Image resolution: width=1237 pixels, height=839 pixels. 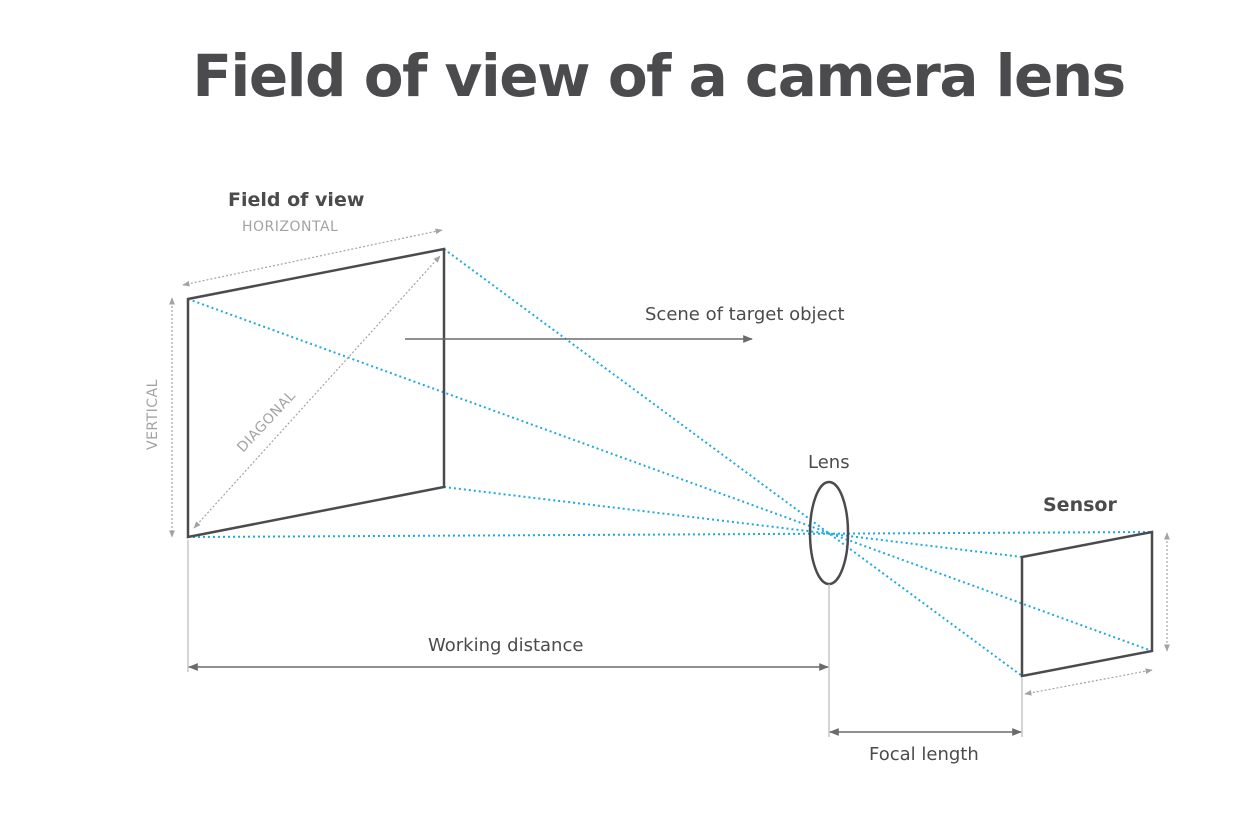 What do you see at coordinates (745, 314) in the screenshot?
I see `scene-label: Scene of target object` at bounding box center [745, 314].